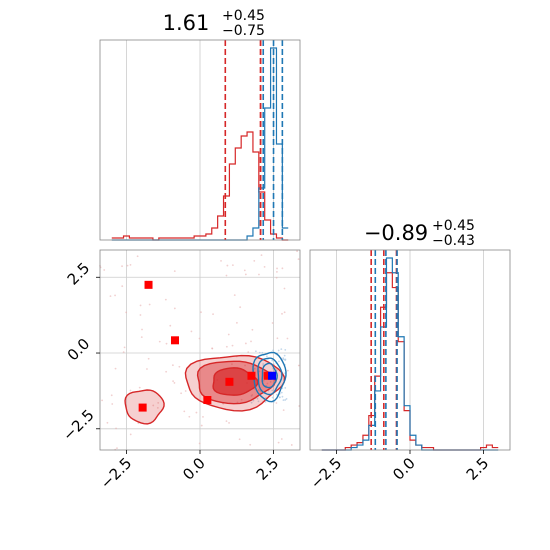  I want to click on scatter-y-ticks: −2.5 0.0 2.5, so click(79, 351).